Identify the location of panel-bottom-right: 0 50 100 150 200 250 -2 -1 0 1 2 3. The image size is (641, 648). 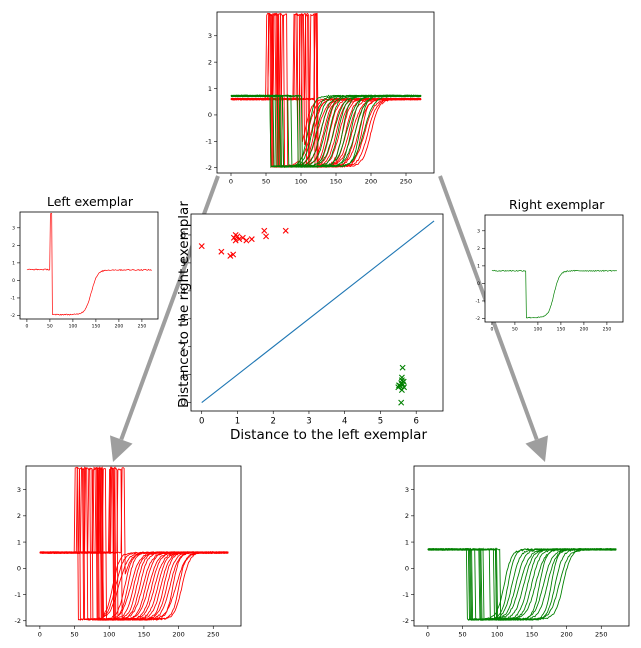
(516, 552).